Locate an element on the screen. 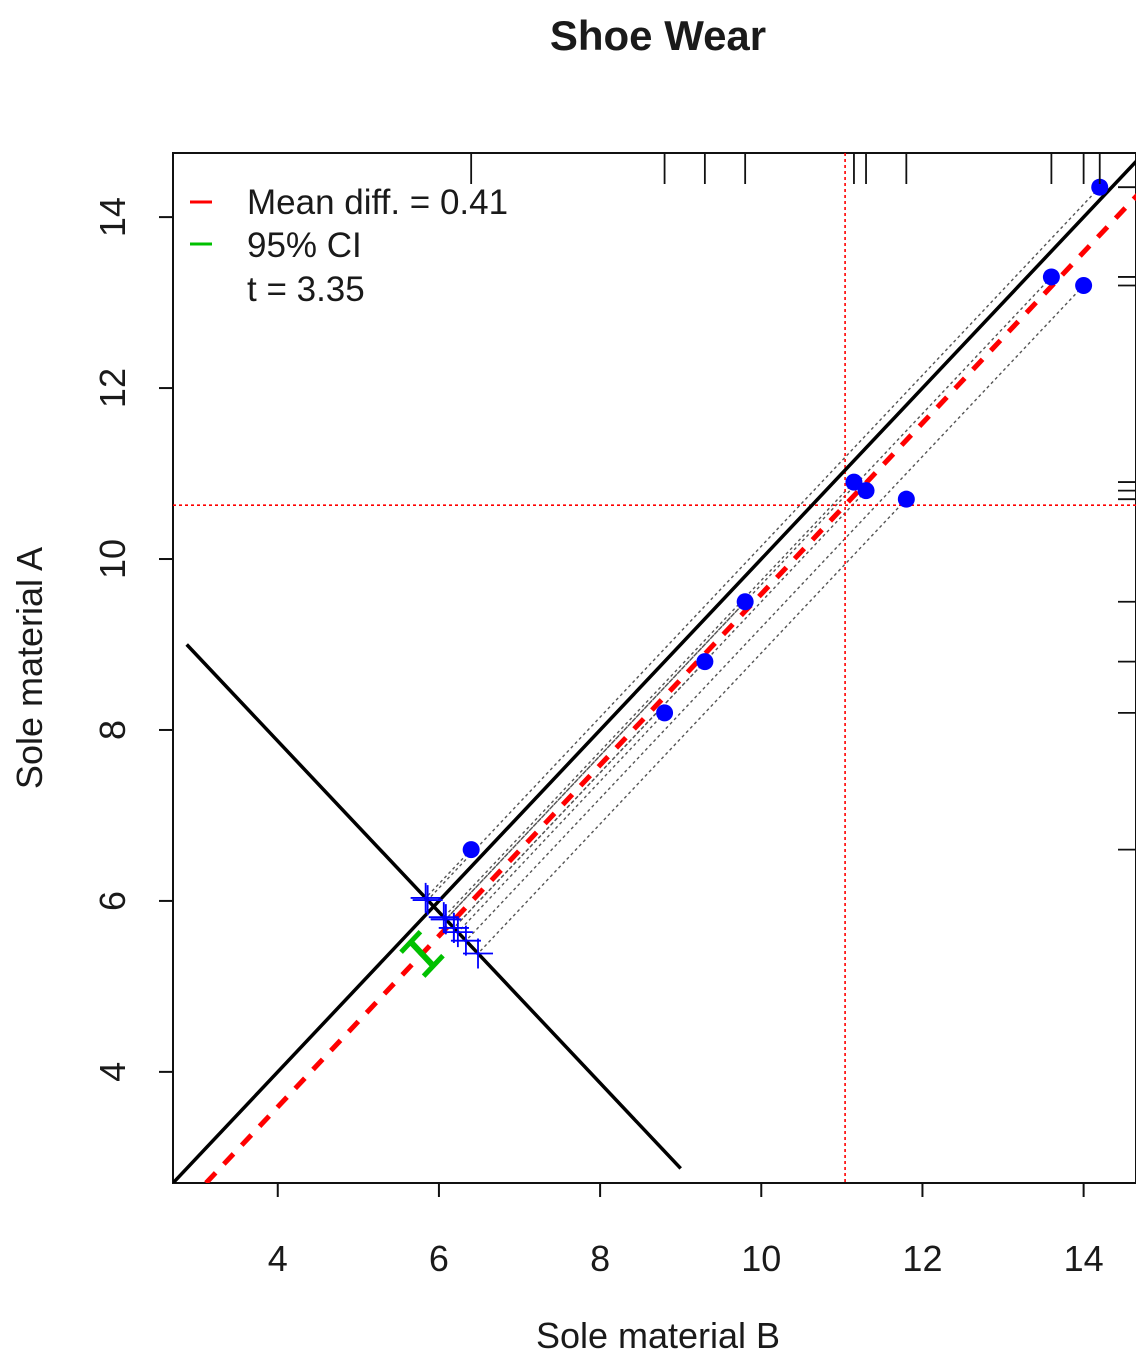 The width and height of the screenshot is (1136, 1366). x-tick-label-4: 4 is located at coordinates (278, 1258).